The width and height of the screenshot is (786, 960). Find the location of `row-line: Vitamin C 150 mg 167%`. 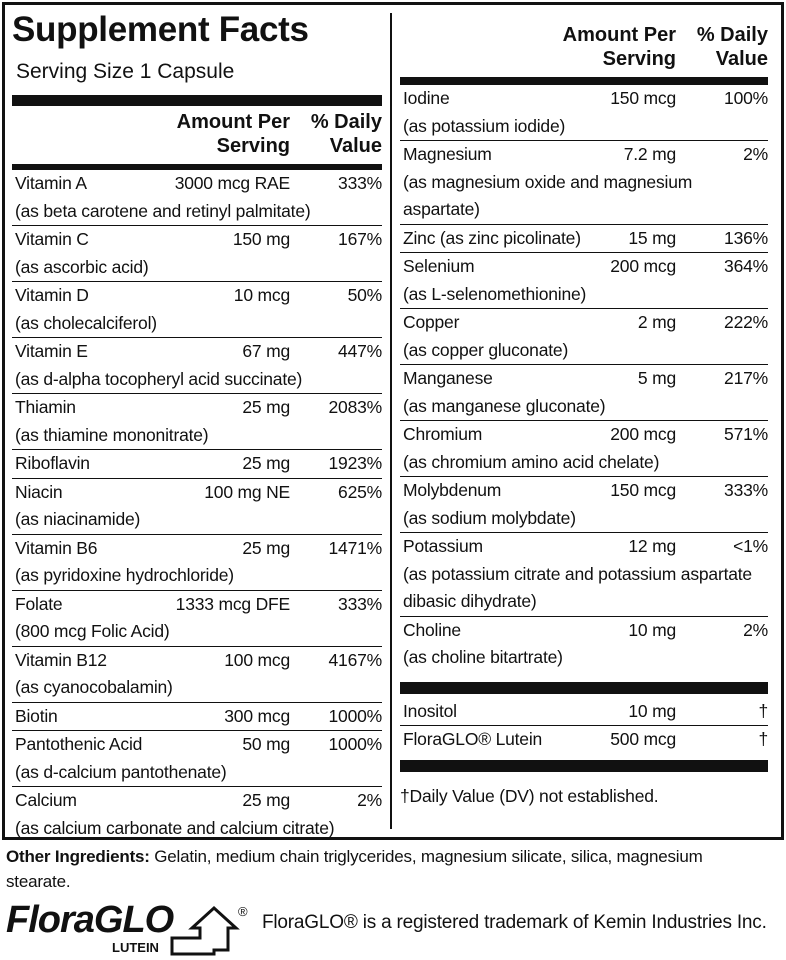

row-line: Vitamin C 150 mg 167% is located at coordinates (197, 240).